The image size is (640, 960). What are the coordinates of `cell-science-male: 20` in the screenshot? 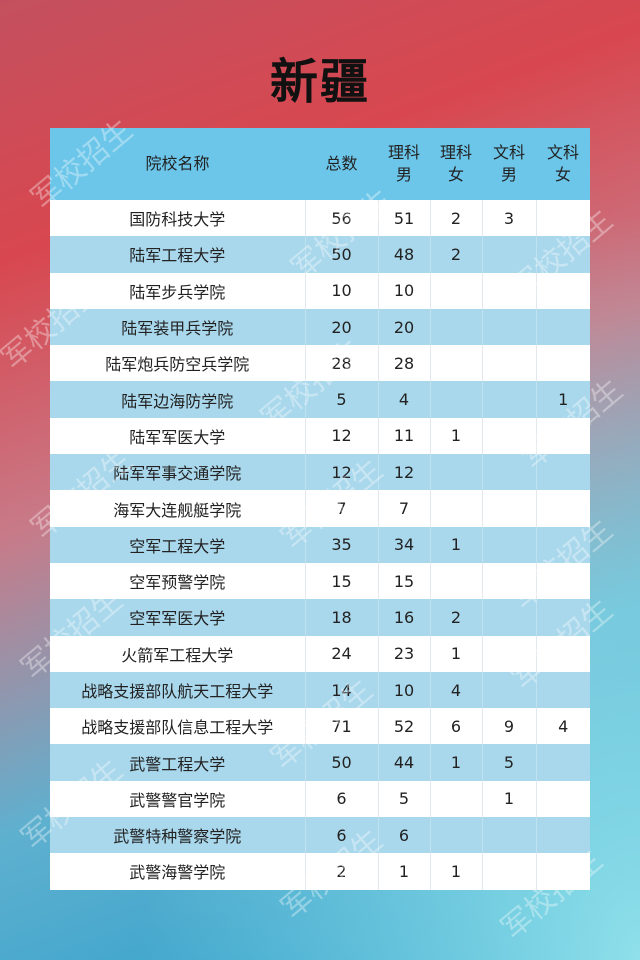 It's located at (403, 327).